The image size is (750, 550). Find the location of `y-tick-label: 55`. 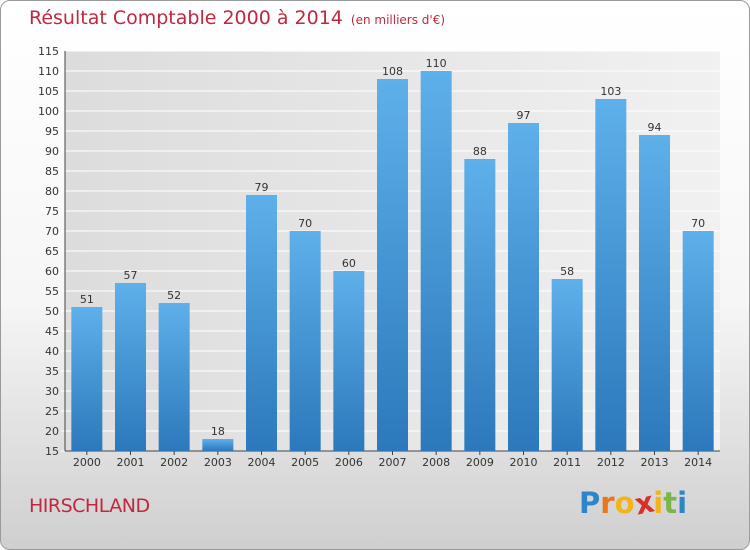

y-tick-label: 55 is located at coordinates (52, 291).